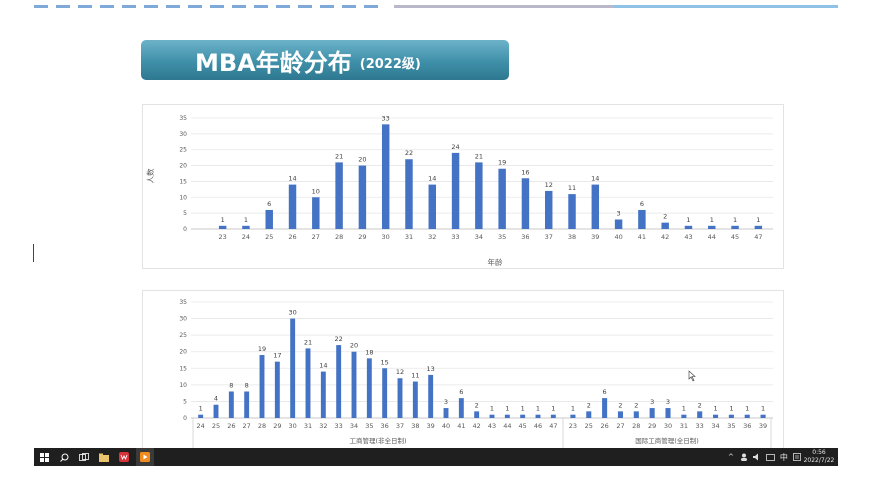  I want to click on notification-icon, so click(796, 457).